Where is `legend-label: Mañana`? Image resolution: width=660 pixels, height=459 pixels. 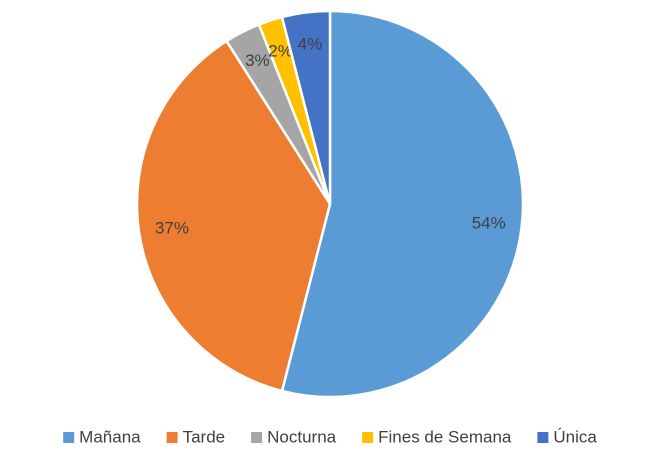
legend-label: Mañana is located at coordinates (110, 436).